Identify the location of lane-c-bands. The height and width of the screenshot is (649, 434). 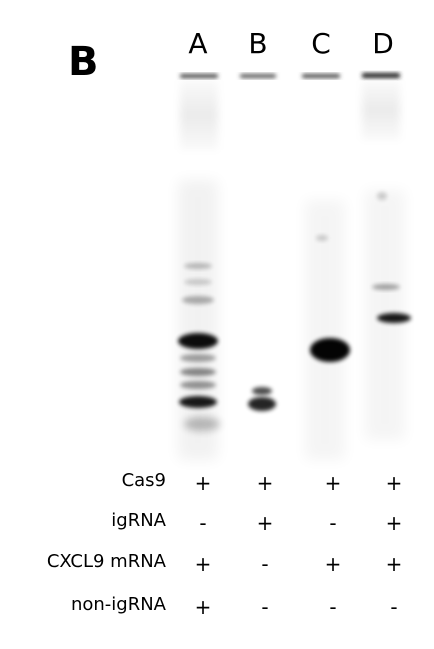
(330, 298).